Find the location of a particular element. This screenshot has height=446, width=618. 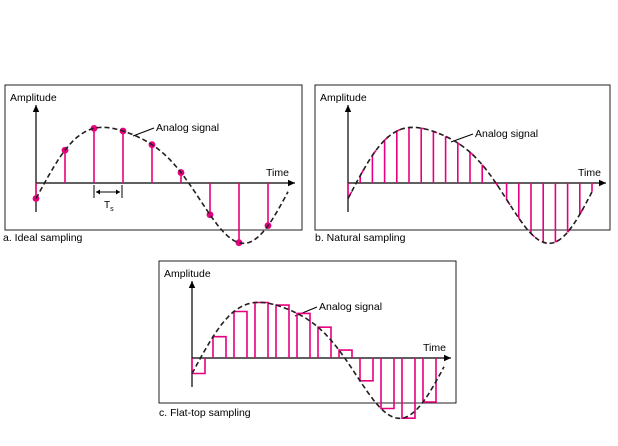

panel-caption: b. Natural sampling is located at coordinates (360, 238).